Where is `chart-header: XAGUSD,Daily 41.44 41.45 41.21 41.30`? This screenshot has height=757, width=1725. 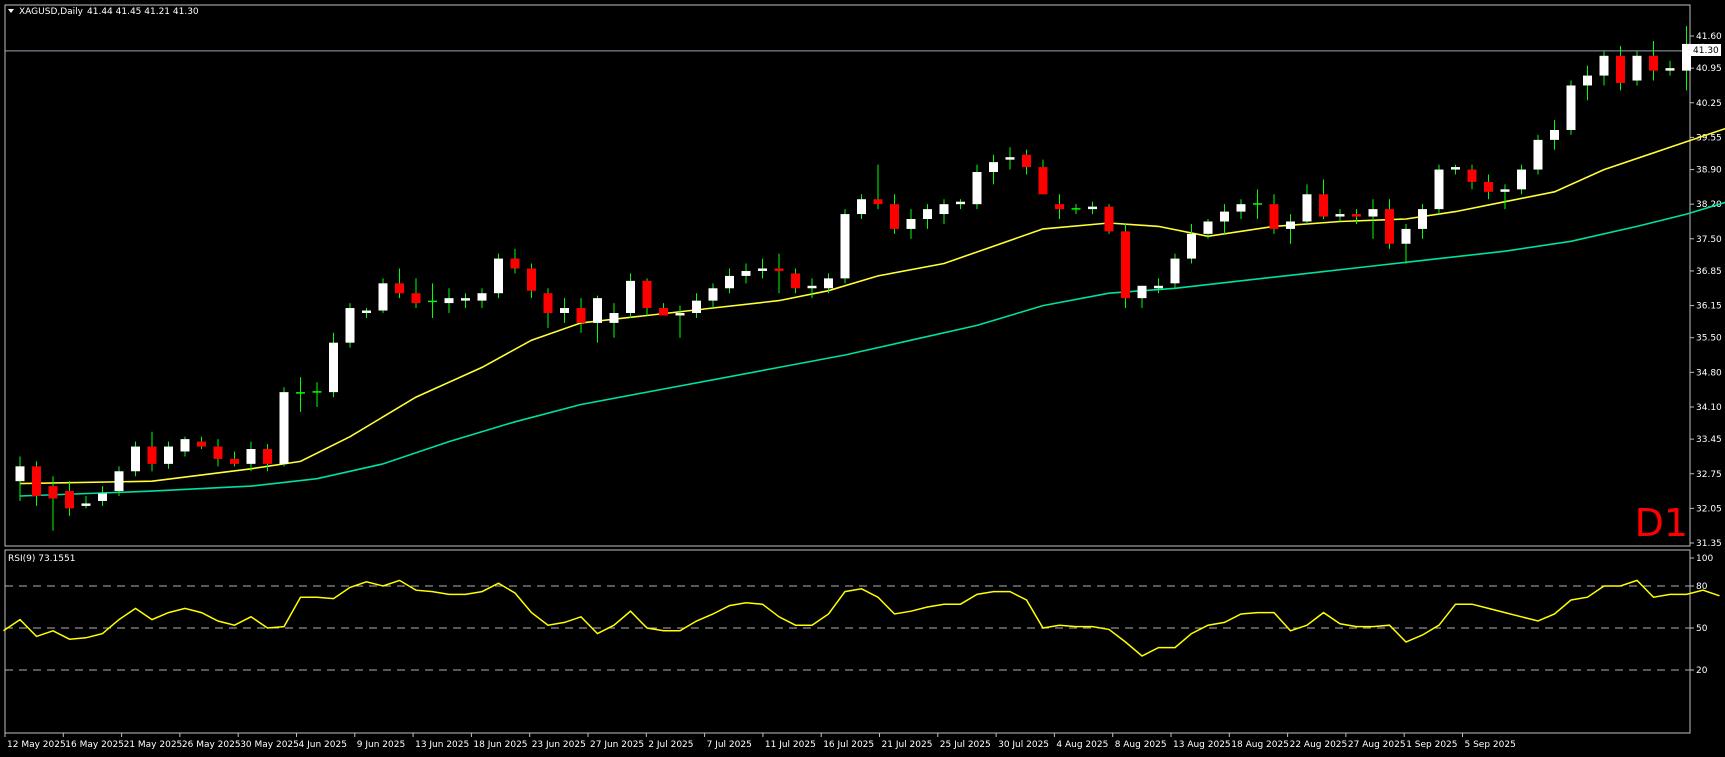 chart-header: XAGUSD,Daily 41.44 41.45 41.21 41.30 is located at coordinates (103, 12).